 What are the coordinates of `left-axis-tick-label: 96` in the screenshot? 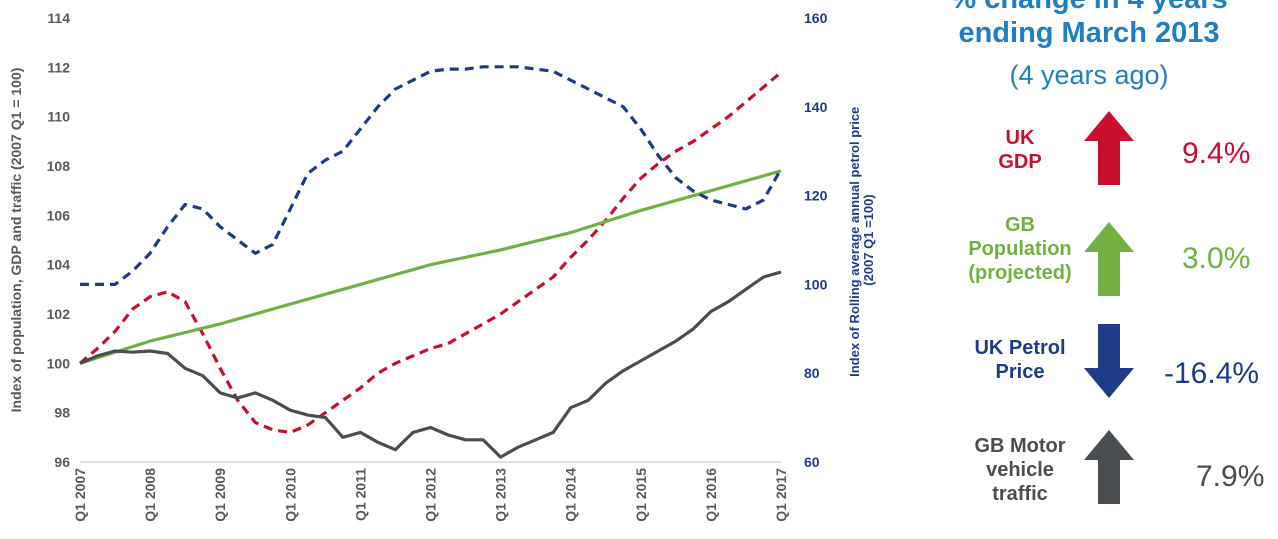 It's located at (62, 462).